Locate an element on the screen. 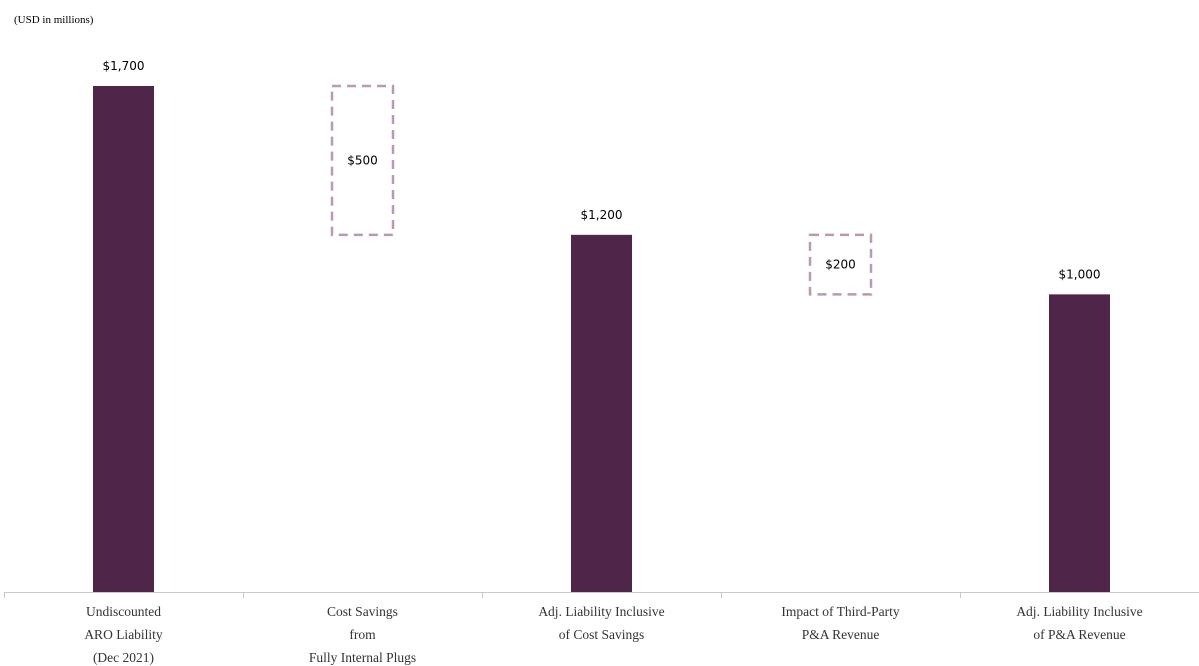  category-label-3: Impact of Third-Party P&A Revenue is located at coordinates (840, 623).